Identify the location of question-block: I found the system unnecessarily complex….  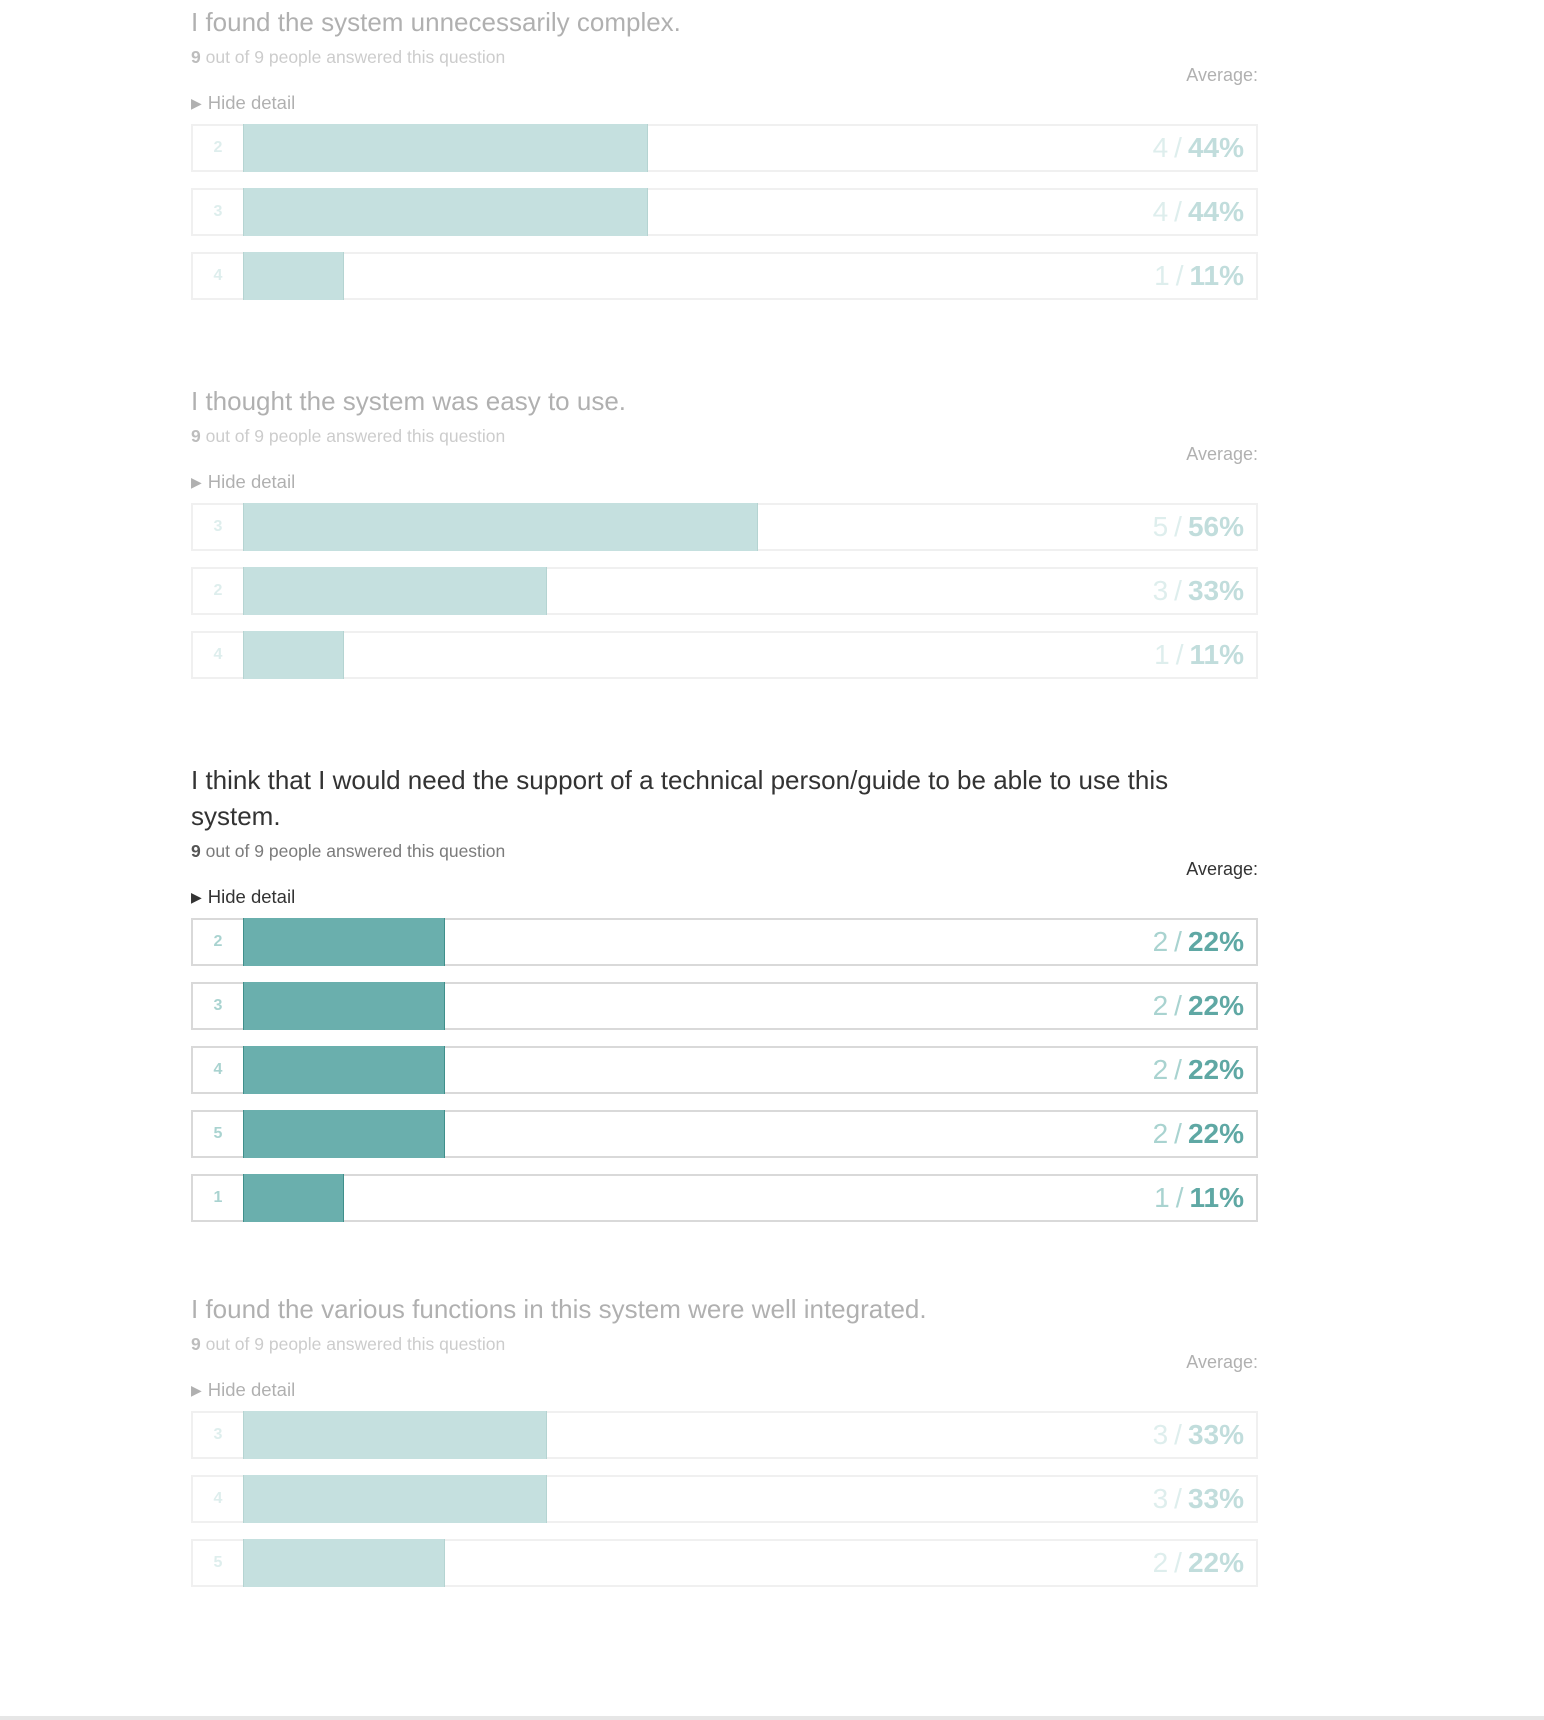
(724, 160).